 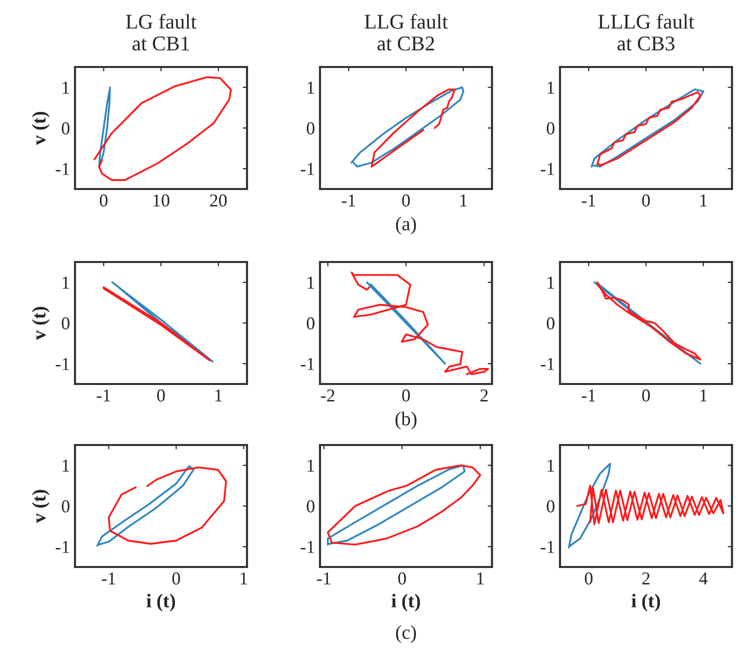 What do you see at coordinates (406, 225) in the screenshot?
I see `text: (a)` at bounding box center [406, 225].